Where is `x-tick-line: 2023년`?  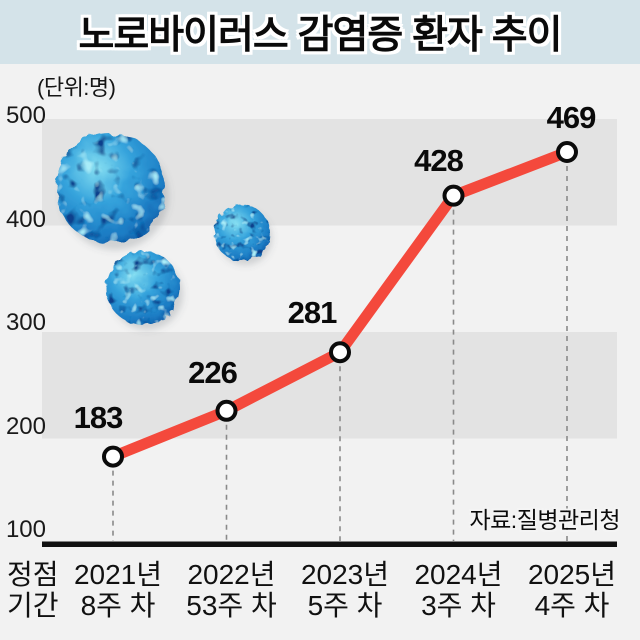
x-tick-line: 2023년 is located at coordinates (345, 574).